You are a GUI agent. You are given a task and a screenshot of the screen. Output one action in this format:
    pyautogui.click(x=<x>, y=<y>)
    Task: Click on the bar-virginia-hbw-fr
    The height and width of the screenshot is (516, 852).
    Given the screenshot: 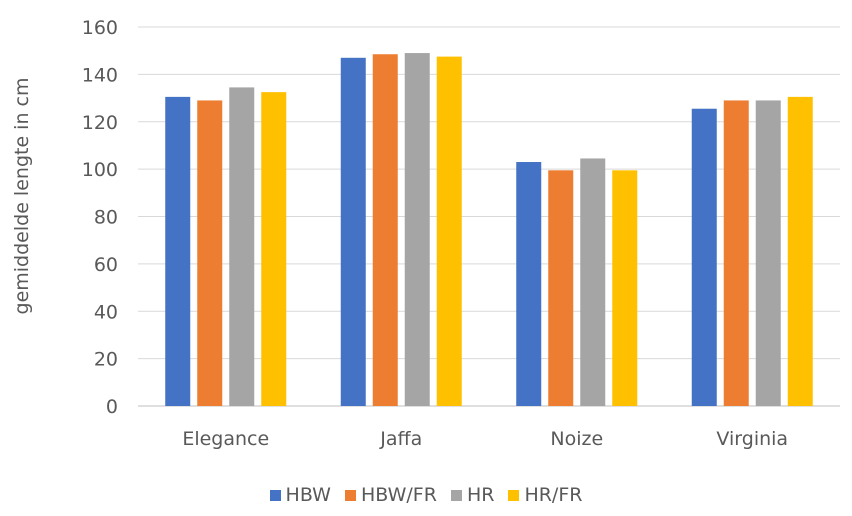 What is the action you would take?
    pyautogui.click(x=736, y=253)
    